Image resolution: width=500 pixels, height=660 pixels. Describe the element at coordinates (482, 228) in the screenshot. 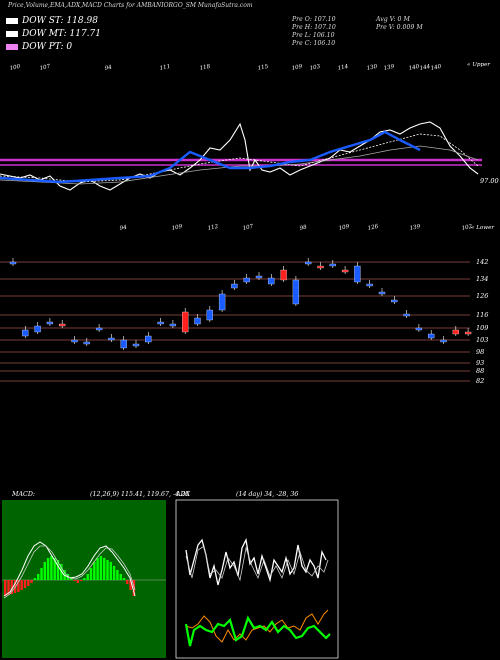

I see `lower-label: « Lower` at that location.